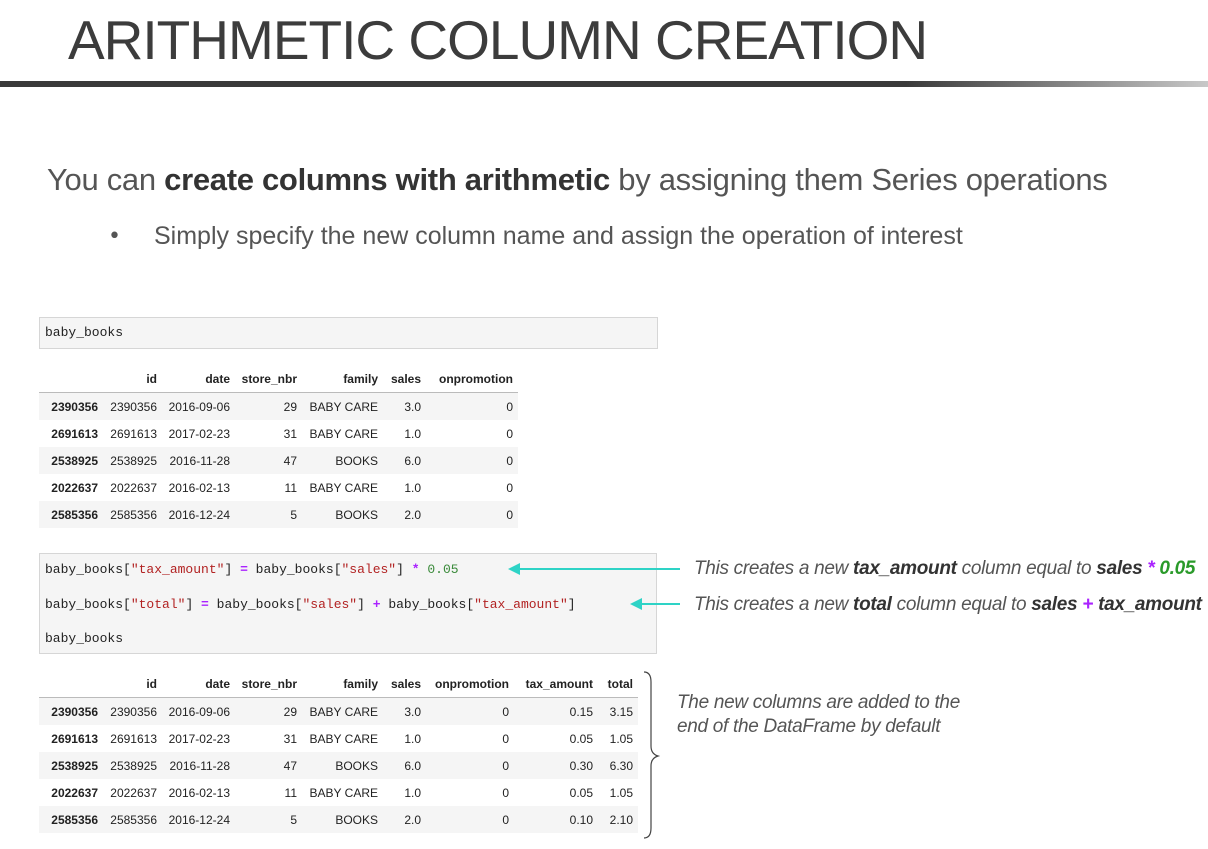 Image resolution: width=1208 pixels, height=849 pixels. Describe the element at coordinates (133, 765) in the screenshot. I see `table-cell: 2538925` at that location.